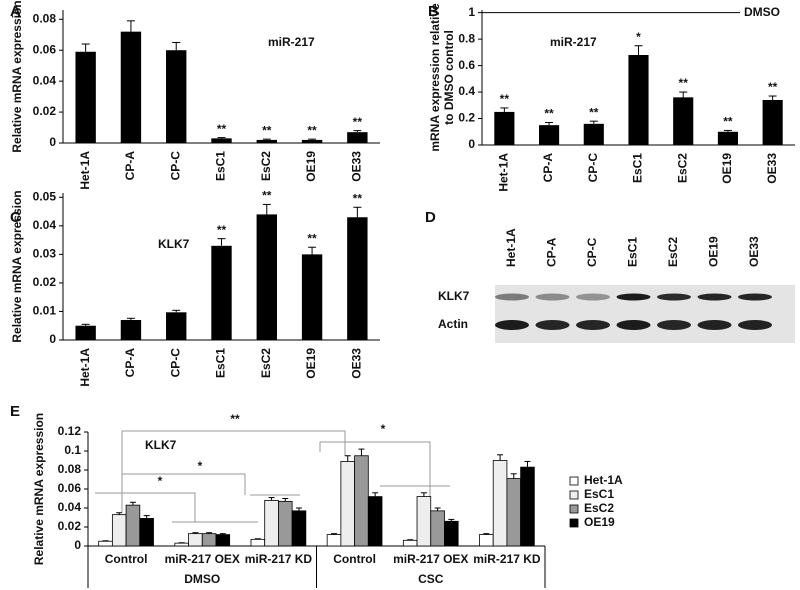 This screenshot has height=590, width=800. Describe the element at coordinates (45, 311) in the screenshot. I see `y-tick-label: 0.01` at that location.